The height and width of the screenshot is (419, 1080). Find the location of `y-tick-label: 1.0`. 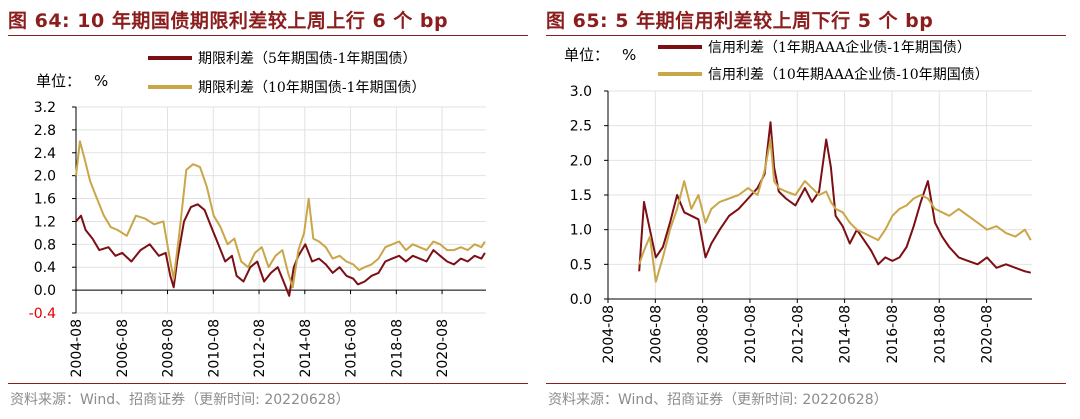

y-tick-label: 1.0 is located at coordinates (581, 231).